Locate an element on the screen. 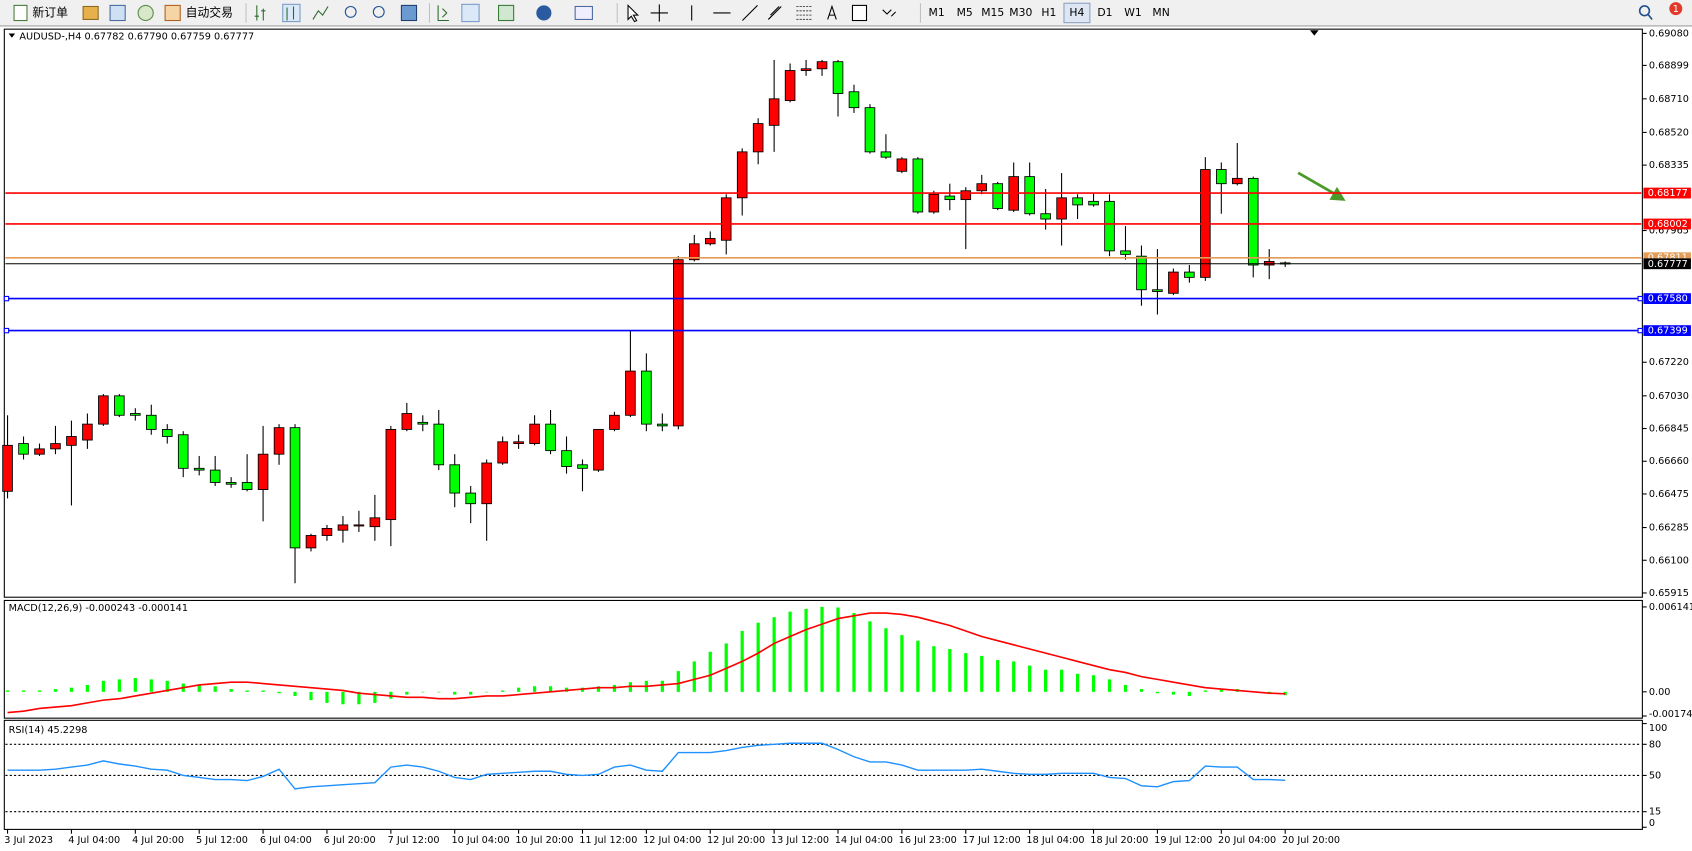  timeframe-button: H1 is located at coordinates (1048, 12).